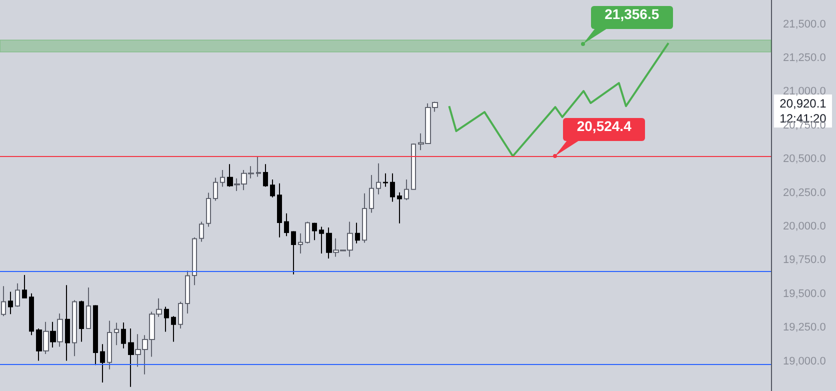 The height and width of the screenshot is (391, 836). I want to click on annotation: 21,356.5, so click(631, 17).